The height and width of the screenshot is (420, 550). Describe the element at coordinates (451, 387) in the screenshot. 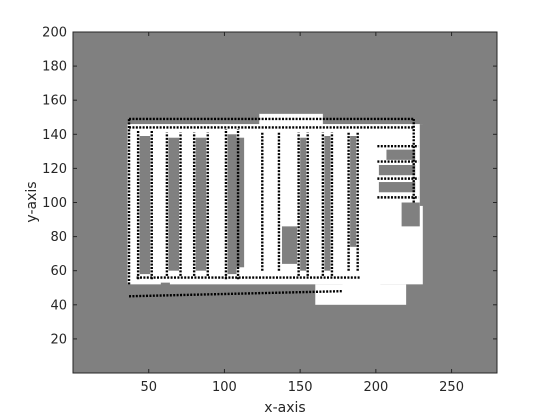

I see `x-tick-label: 250` at that location.